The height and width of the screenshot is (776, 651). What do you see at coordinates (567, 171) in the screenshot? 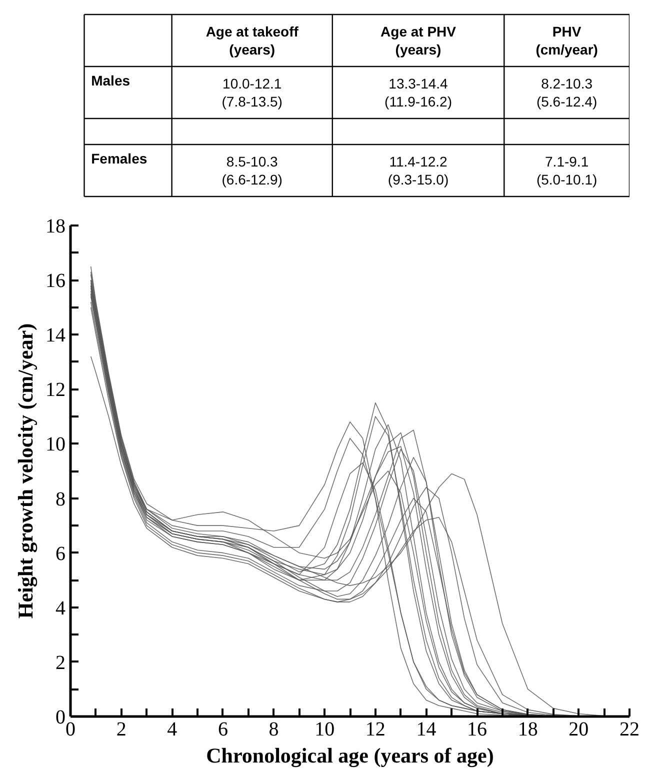
I see `text: 7.1-9.1 (5.0-10.1)` at bounding box center [567, 171].